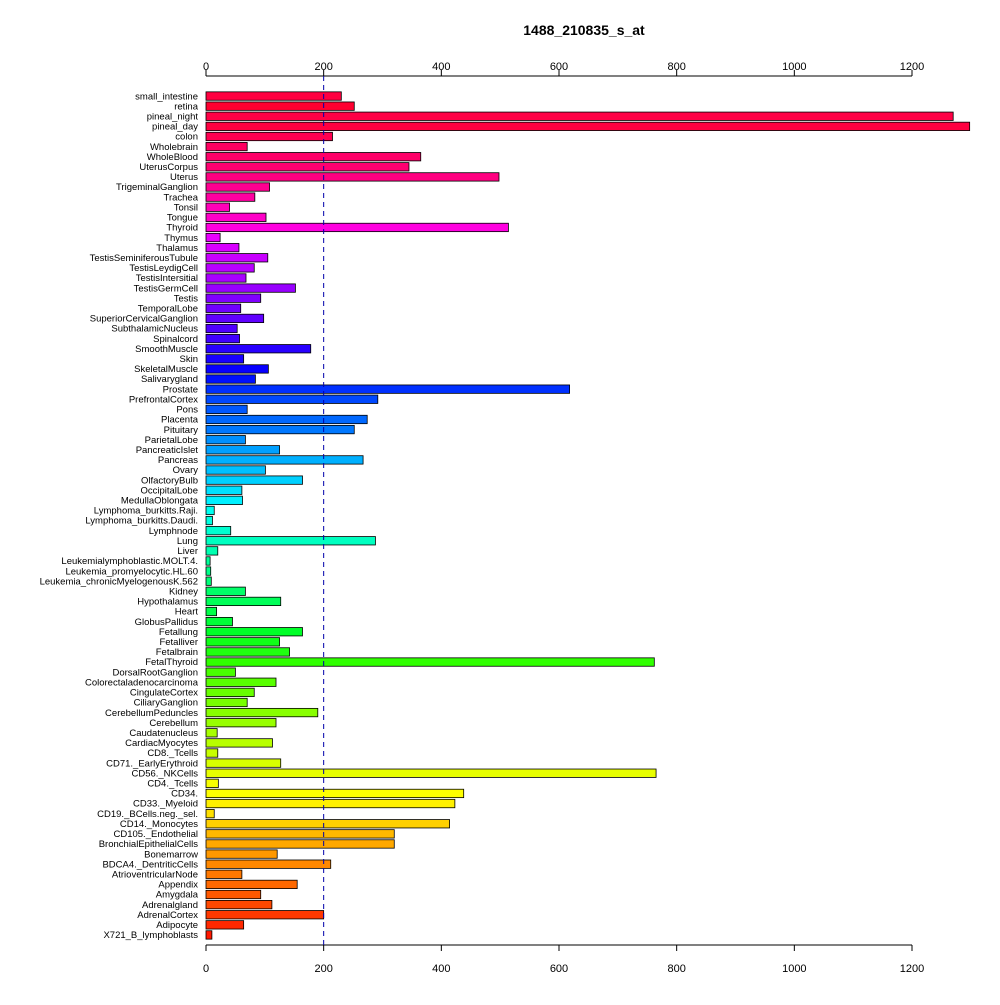  I want to click on category-label: CardiacMyocytes, so click(161, 743).